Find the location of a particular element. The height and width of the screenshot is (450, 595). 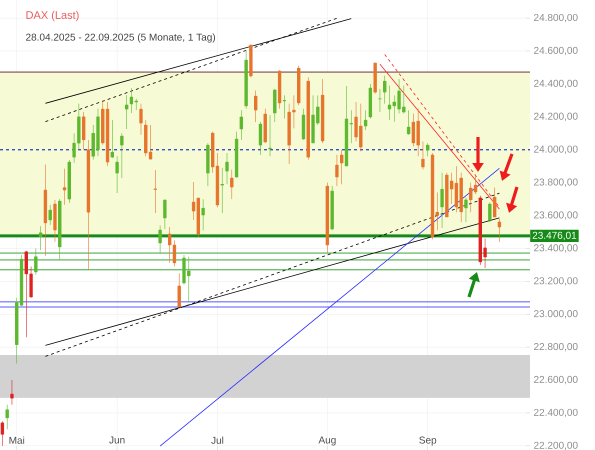

y-tick-label: 23.800,00 is located at coordinates (556, 182).